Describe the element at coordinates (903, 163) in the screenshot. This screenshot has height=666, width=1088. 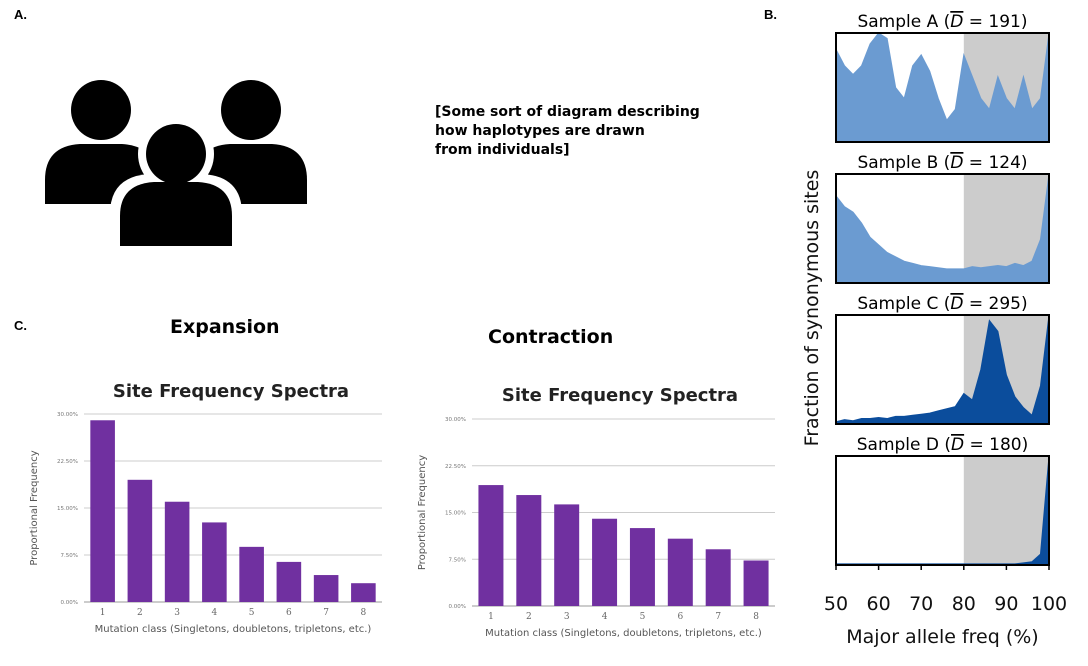
I see `hist-panel-b-title-prefix: Sample B (` at that location.